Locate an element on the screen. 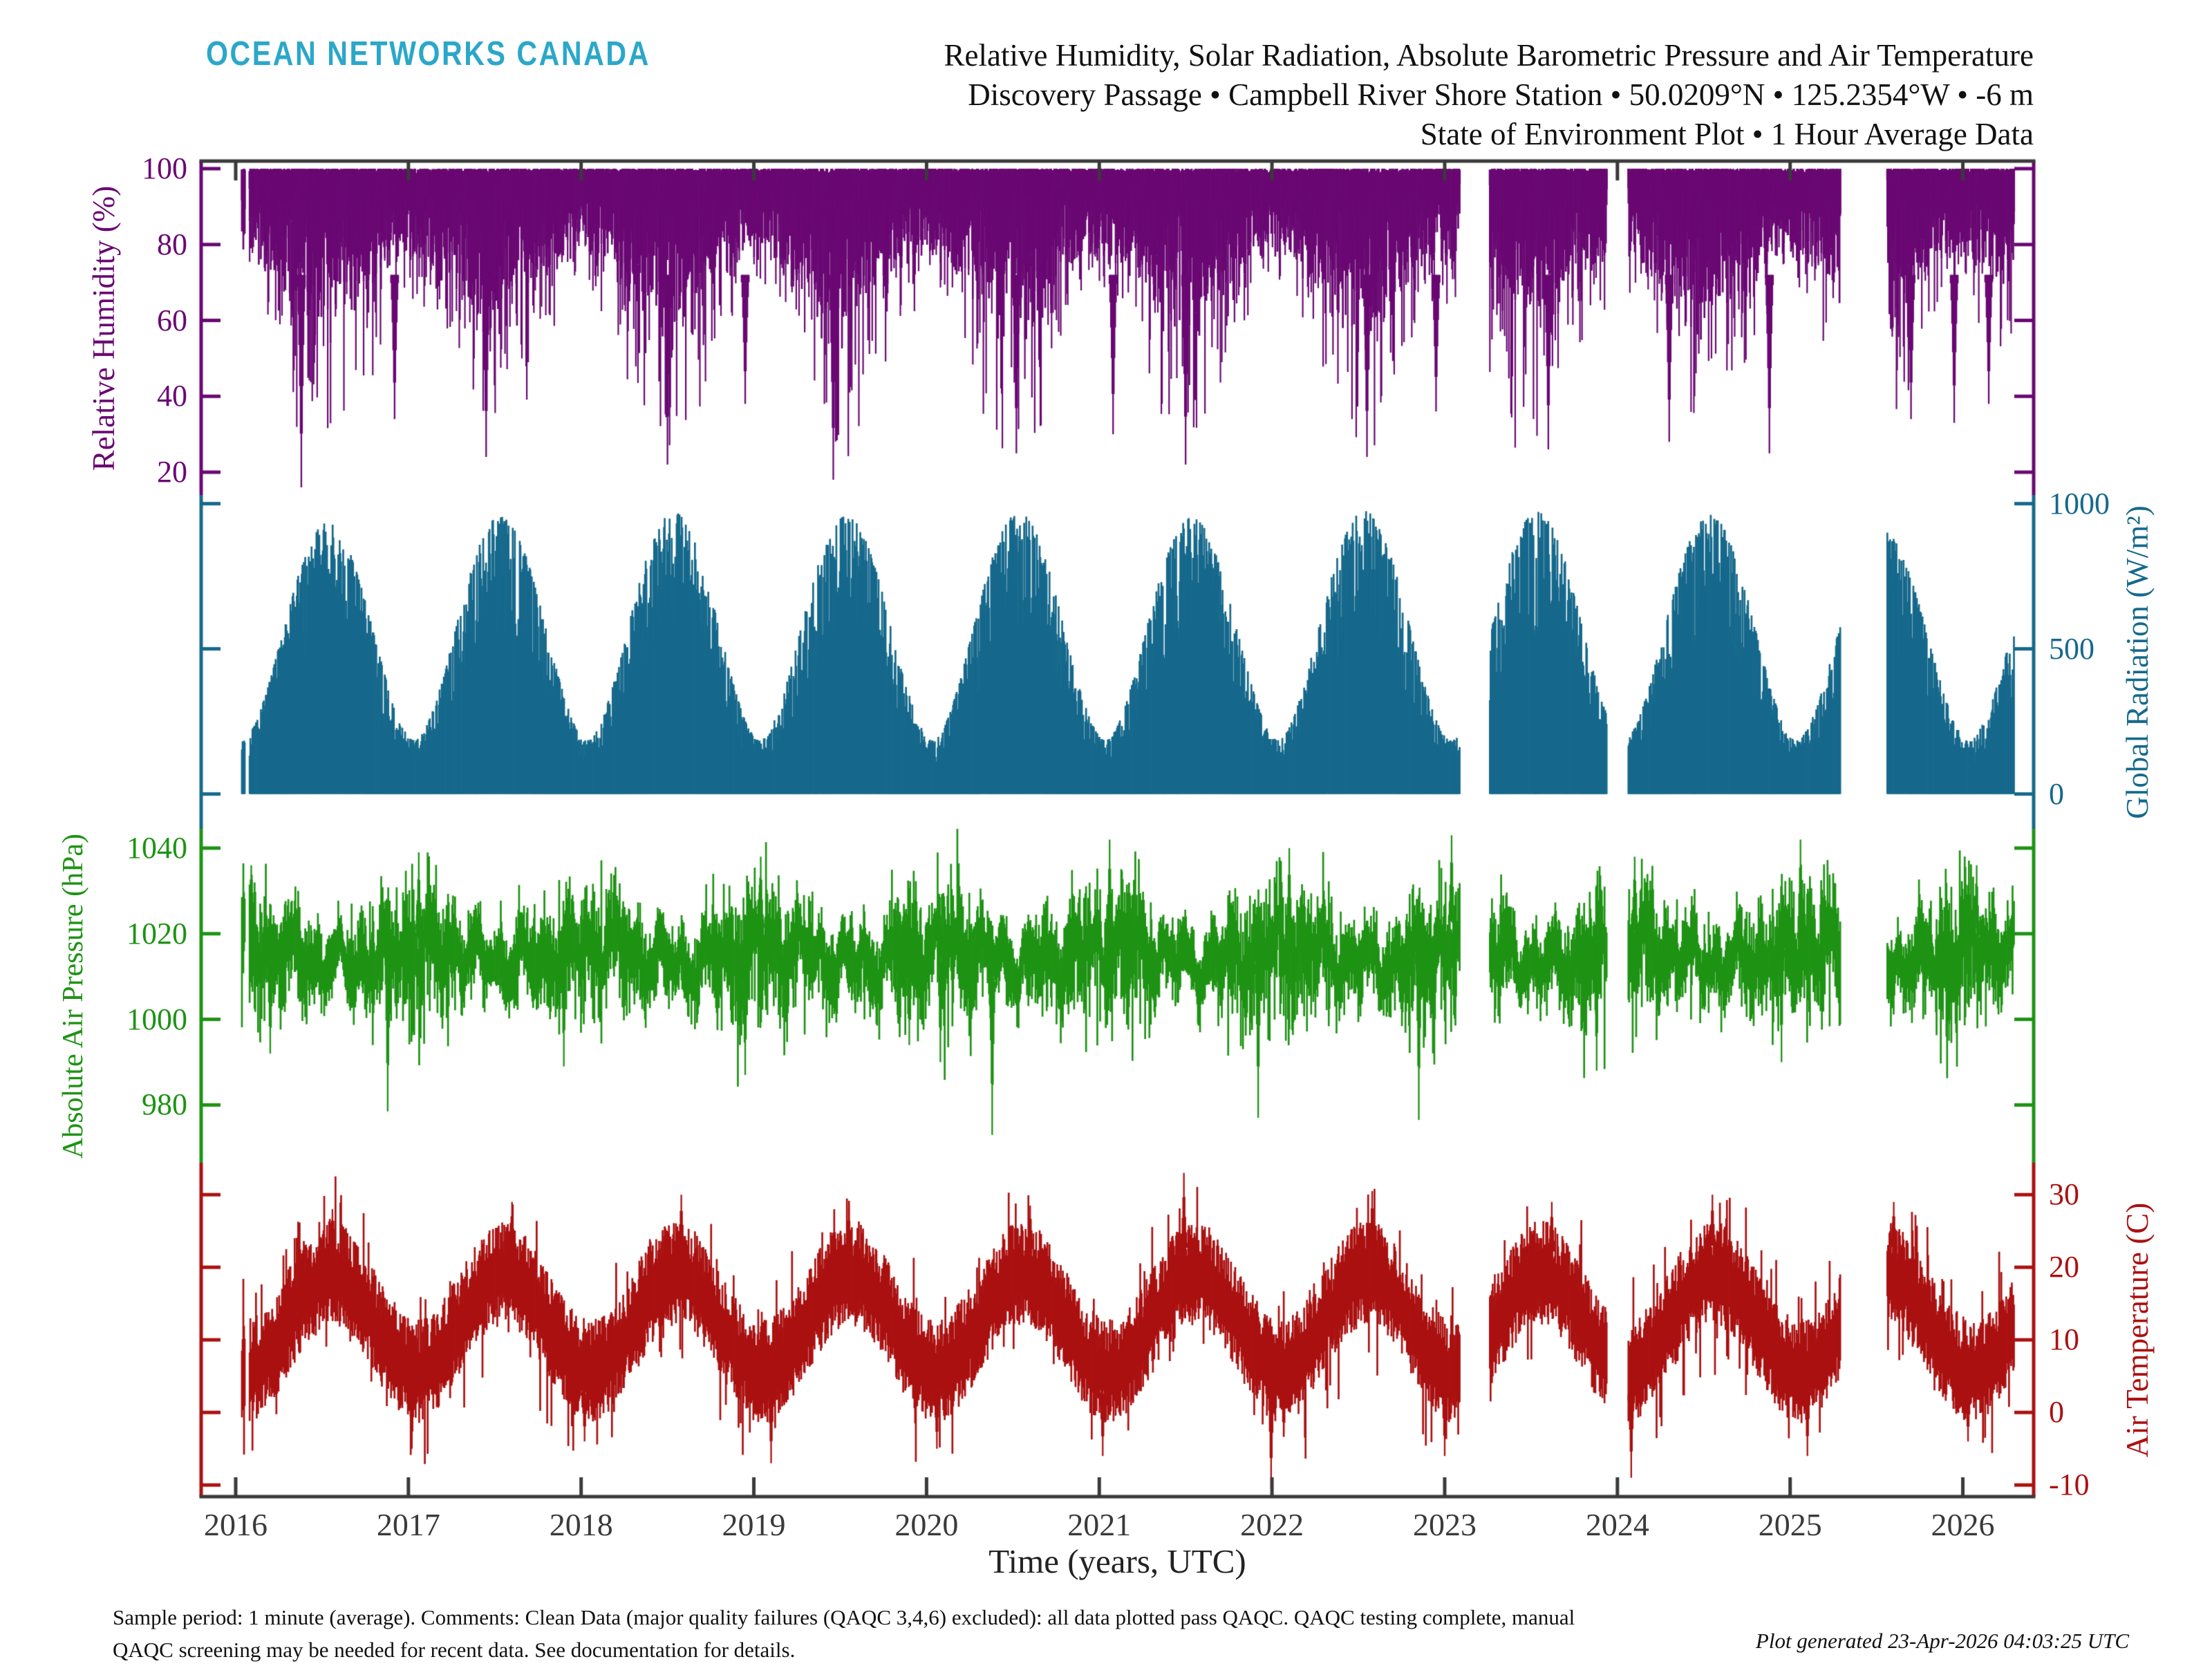  x-tick-label: 2025 is located at coordinates (1790, 1524).